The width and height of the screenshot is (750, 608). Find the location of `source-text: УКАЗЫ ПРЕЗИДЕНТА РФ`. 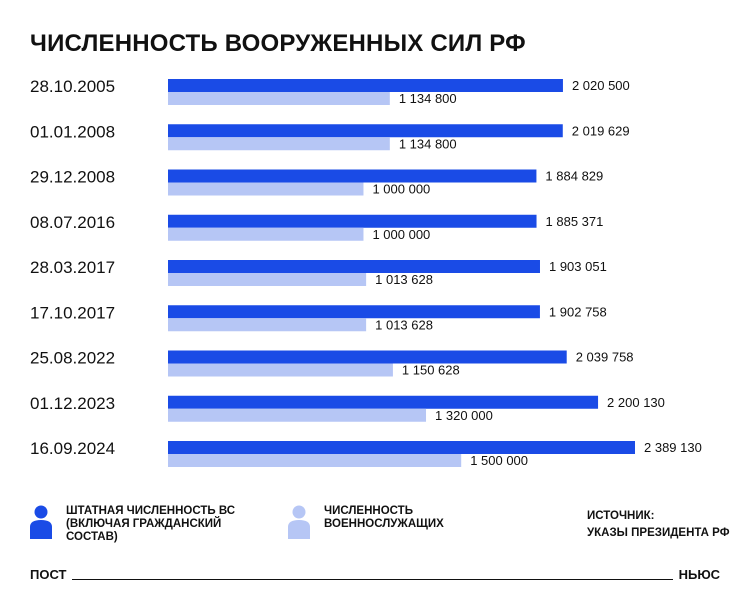

source-text: УКАЗЫ ПРЕЗИДЕНТА РФ is located at coordinates (658, 533).